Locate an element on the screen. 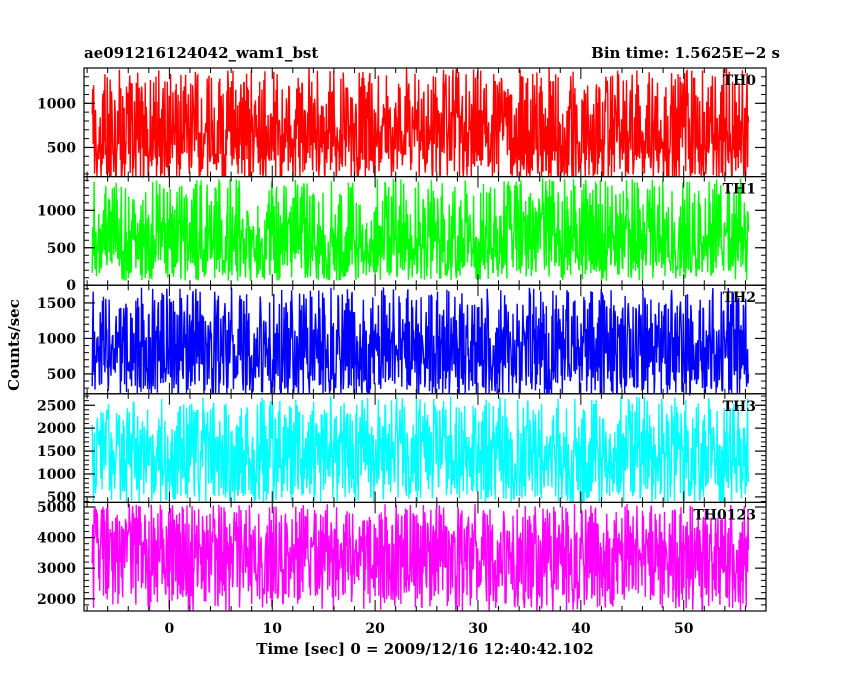 Image resolution: width=850 pixels, height=680 pixels. y-tick-label: 2500 is located at coordinates (56, 406).